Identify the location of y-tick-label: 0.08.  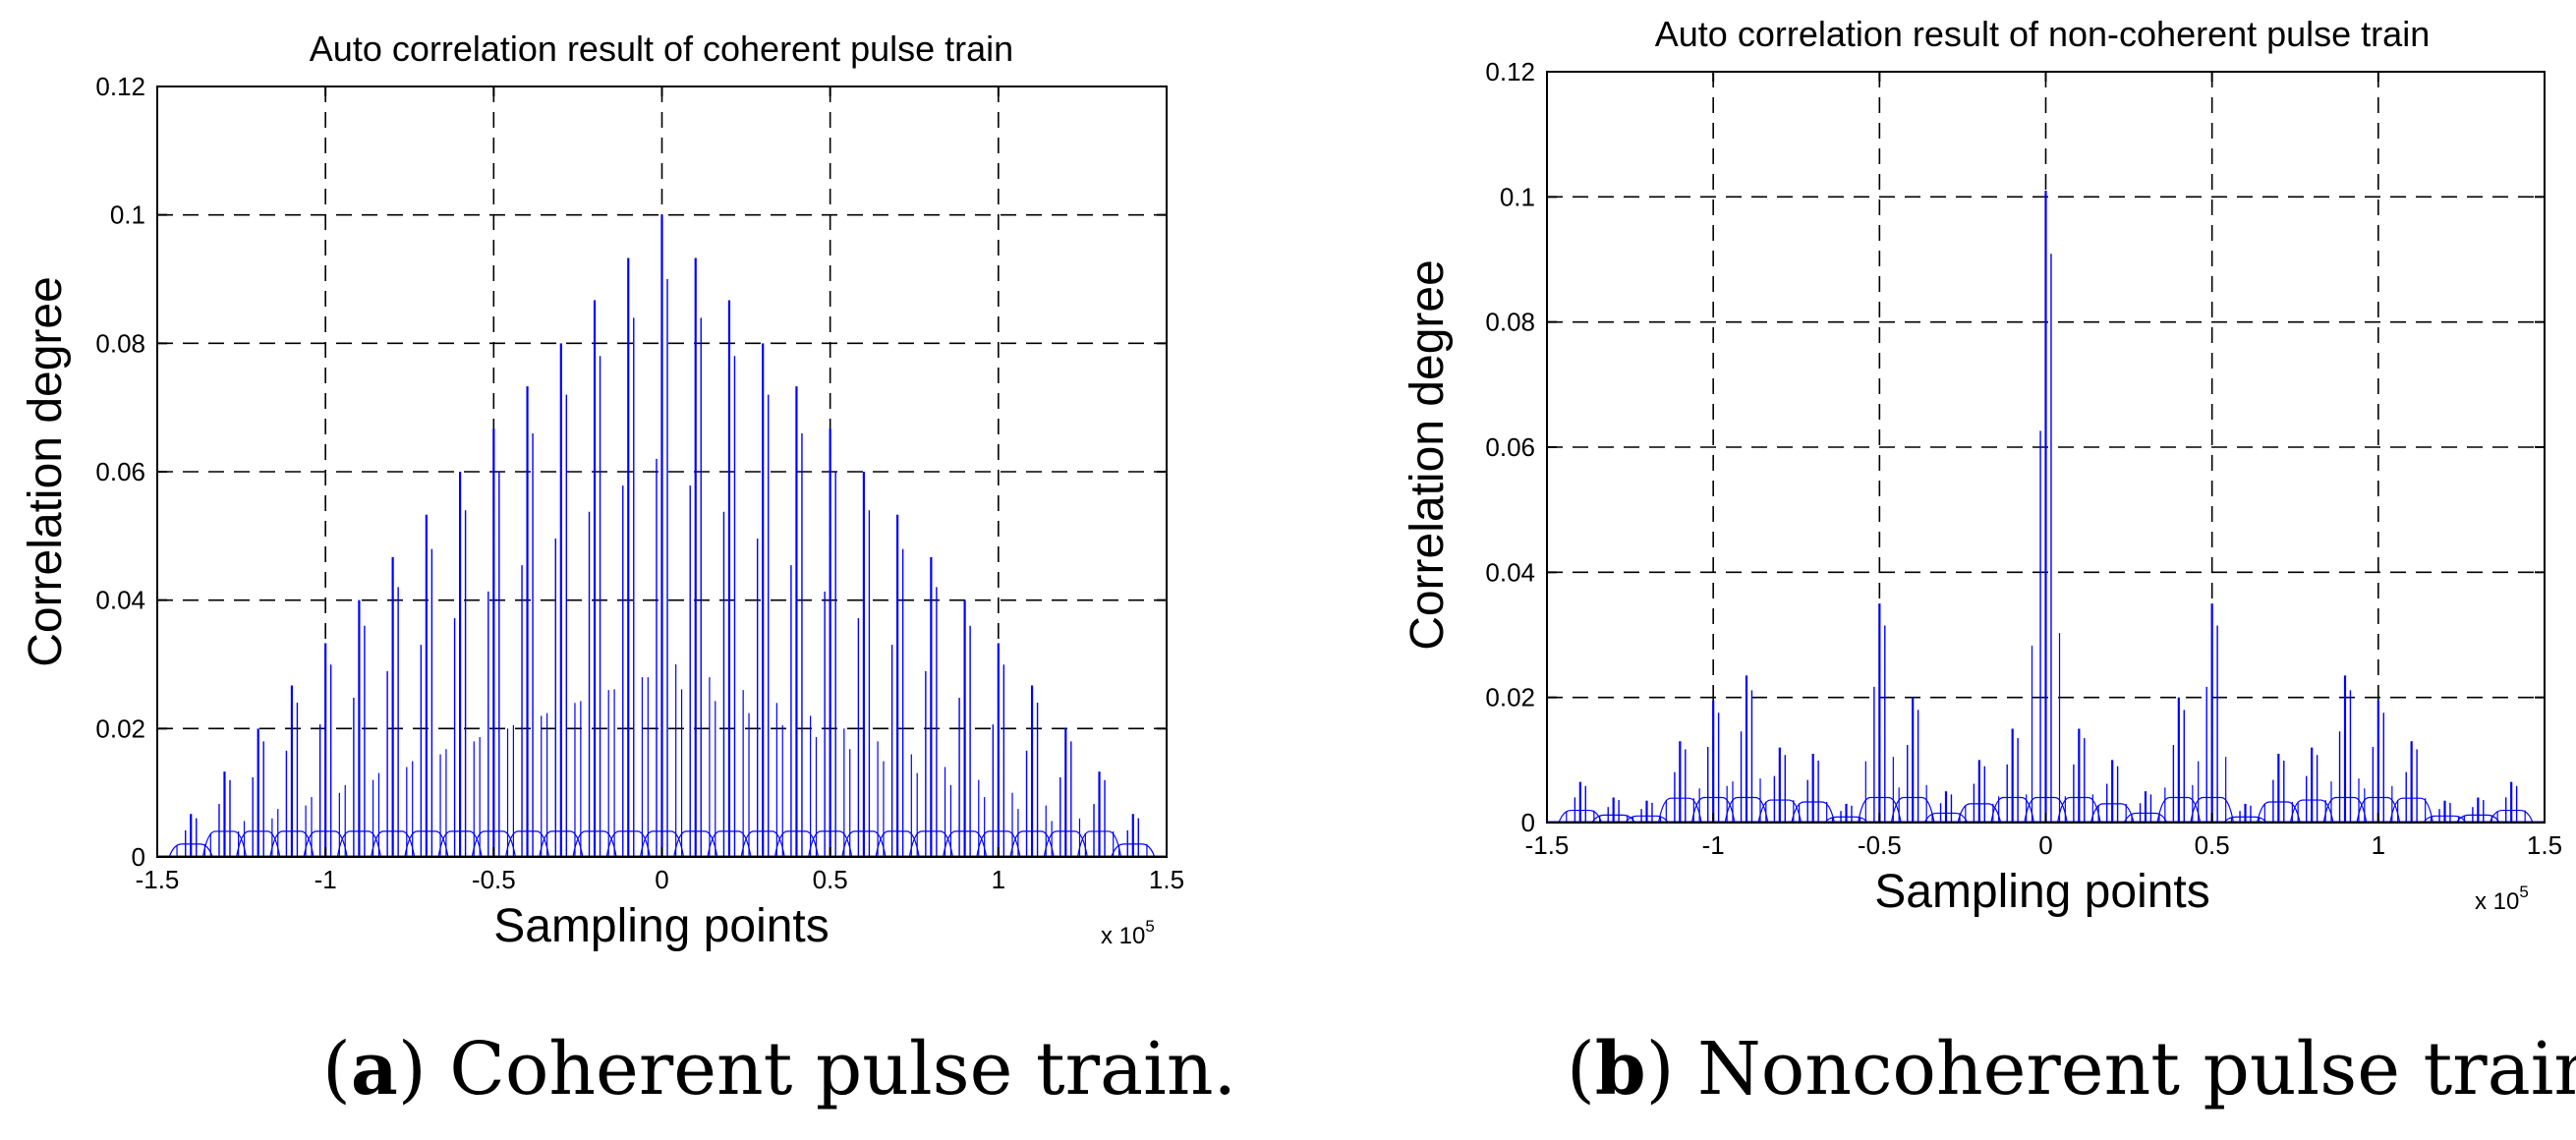
(1510, 322).